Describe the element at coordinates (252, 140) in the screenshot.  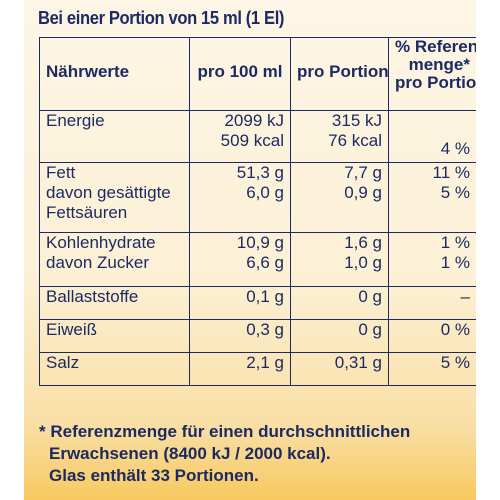
I see `value-per-100: 509 kcal` at that location.